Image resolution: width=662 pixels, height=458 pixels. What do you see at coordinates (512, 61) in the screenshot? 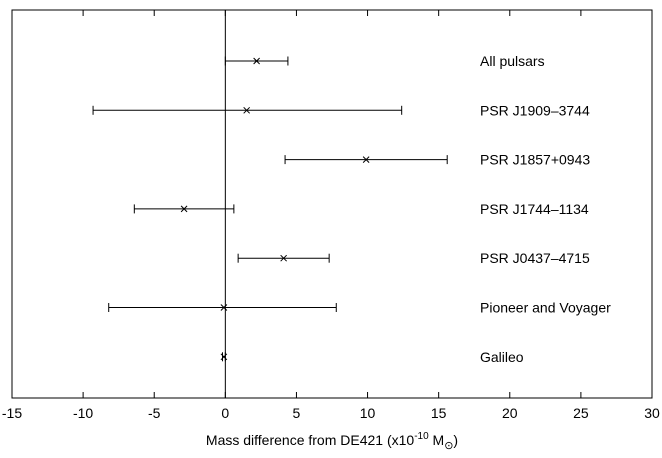
I see `row-label: All pulsars` at bounding box center [512, 61].